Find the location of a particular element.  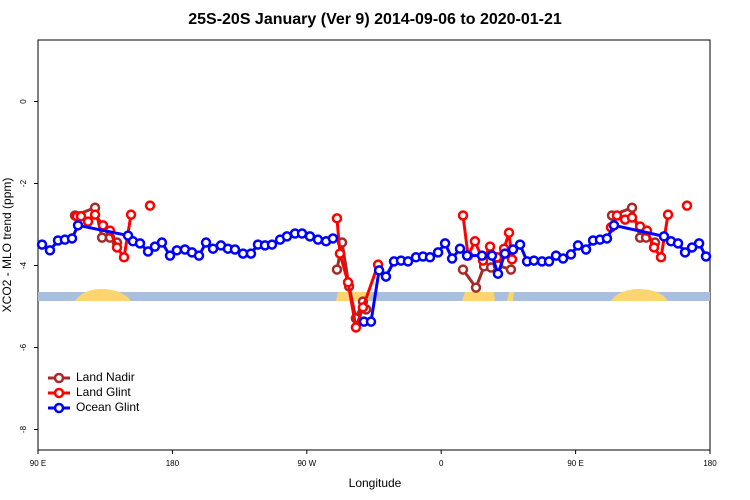

y-tick-label: -2 is located at coordinates (23, 183).